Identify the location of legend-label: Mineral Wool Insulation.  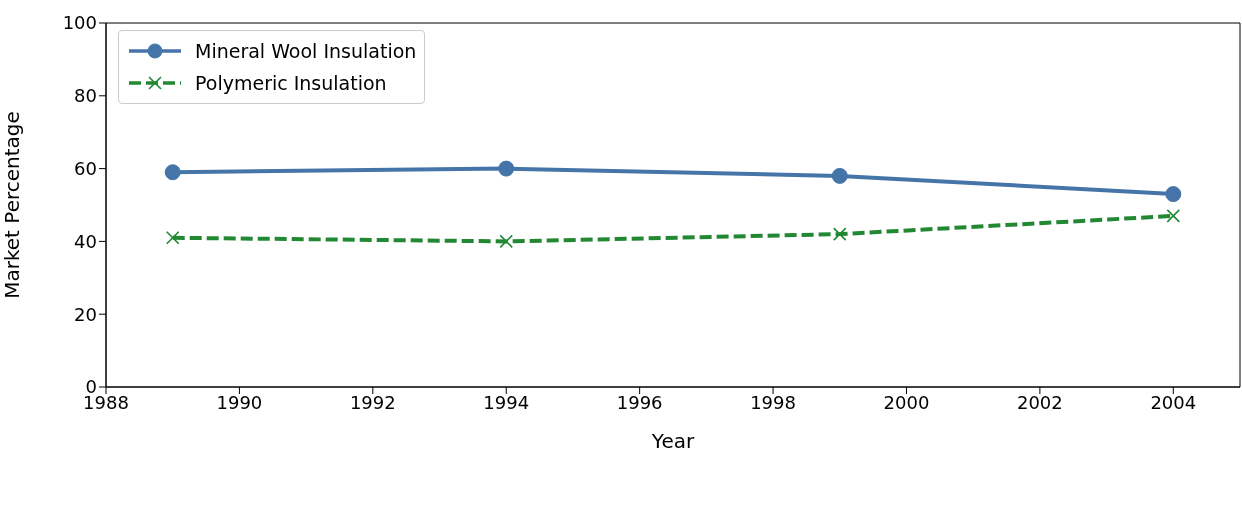
(306, 51).